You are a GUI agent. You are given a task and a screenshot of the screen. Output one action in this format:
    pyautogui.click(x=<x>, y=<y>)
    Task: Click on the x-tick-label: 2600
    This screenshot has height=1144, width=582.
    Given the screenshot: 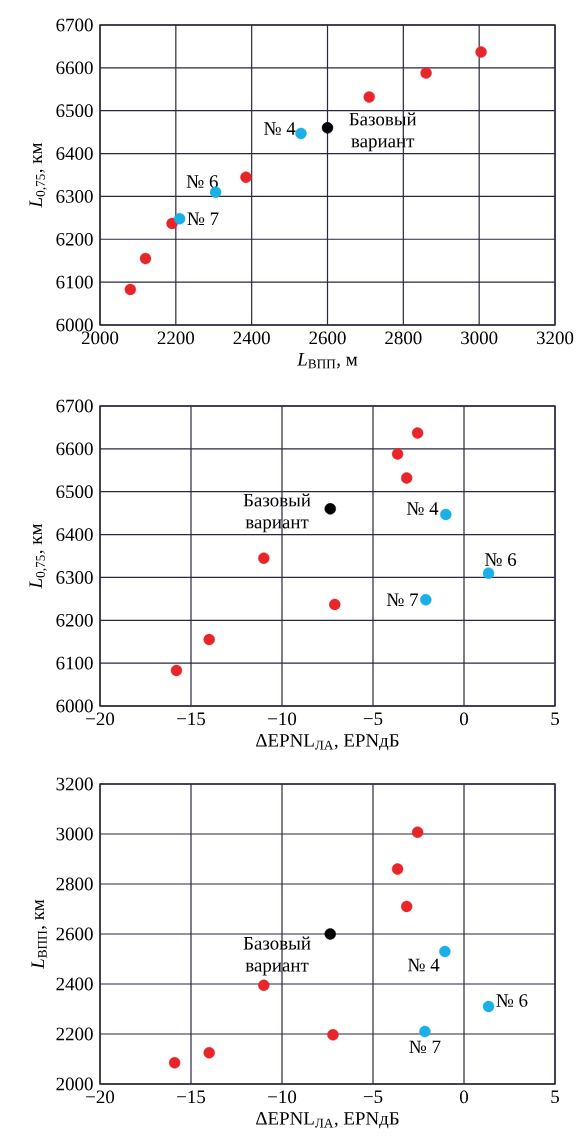 What is the action you would take?
    pyautogui.click(x=327, y=338)
    